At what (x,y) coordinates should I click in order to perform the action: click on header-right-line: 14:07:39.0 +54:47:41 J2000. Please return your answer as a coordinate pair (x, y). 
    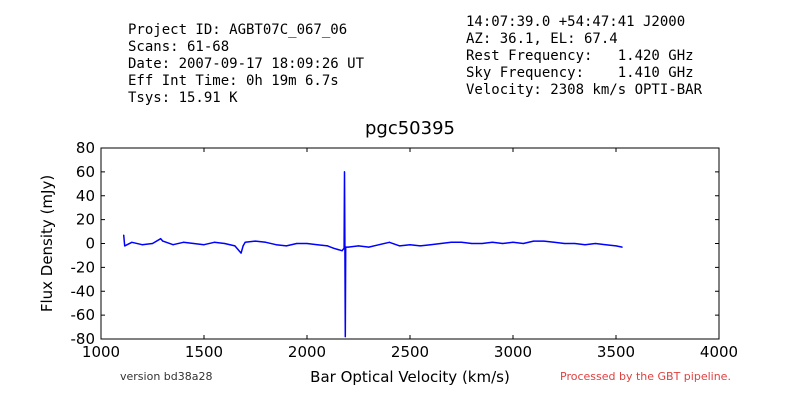
    Looking at the image, I should click on (576, 22).